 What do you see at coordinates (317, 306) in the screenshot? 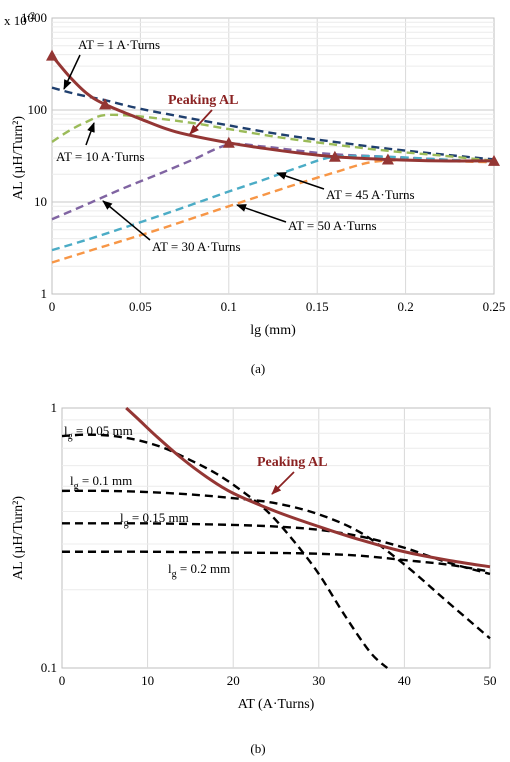
I see `x-tick-label: 0.15` at bounding box center [317, 306].